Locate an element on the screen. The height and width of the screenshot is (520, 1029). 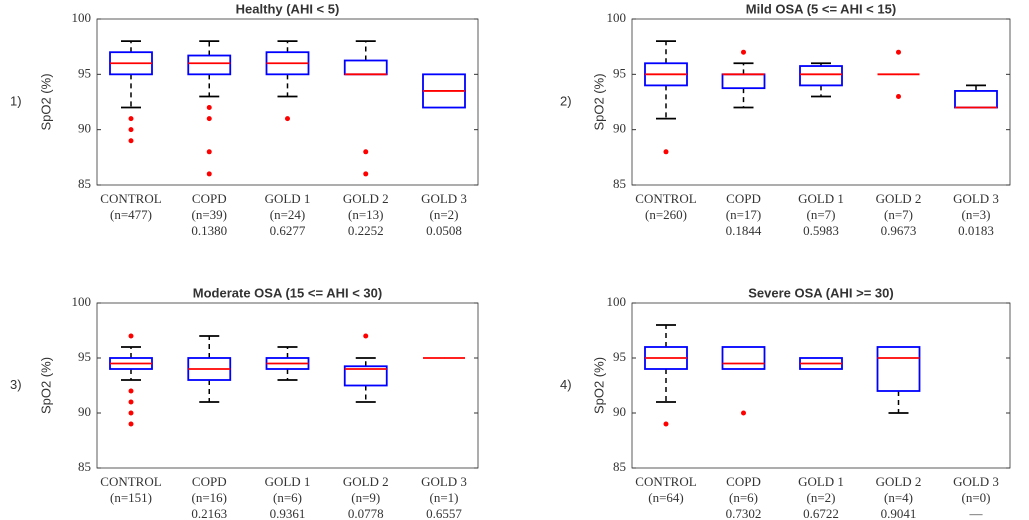
n-label: (n=17) is located at coordinates (744, 214).